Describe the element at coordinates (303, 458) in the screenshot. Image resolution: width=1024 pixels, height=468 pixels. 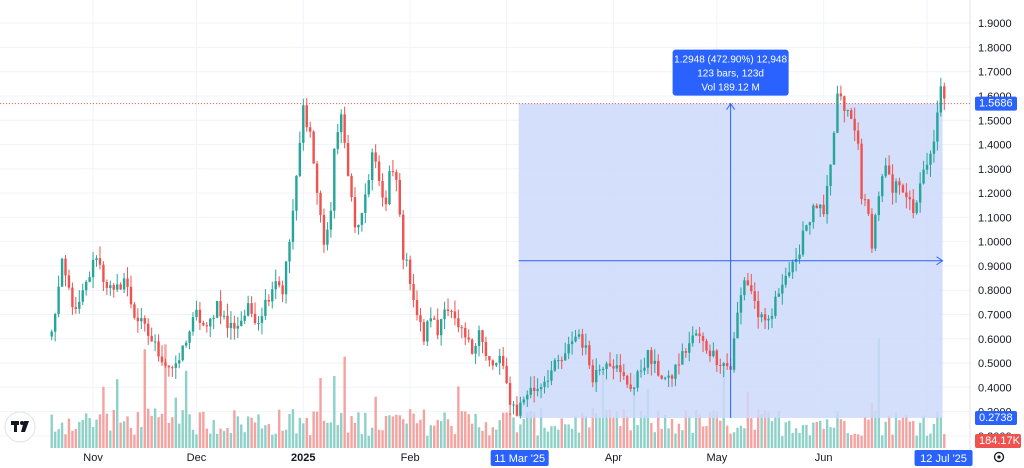
I see `x-tick-label: 2025` at that location.